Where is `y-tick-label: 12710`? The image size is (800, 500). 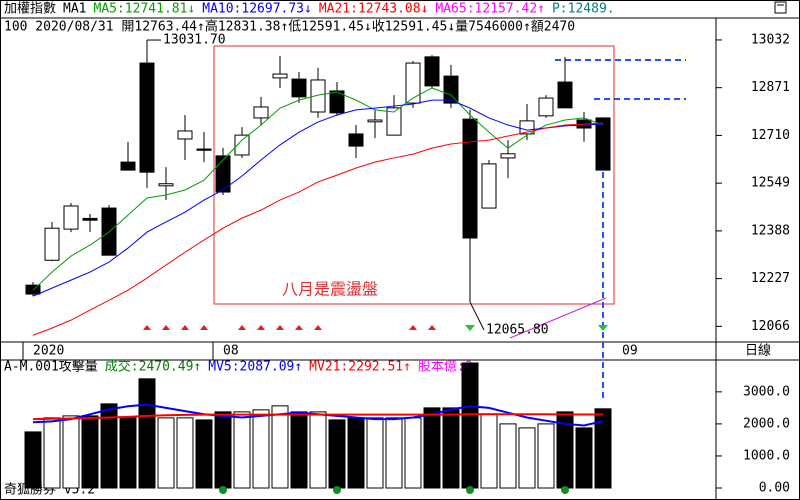 y-tick-label: 12710 is located at coordinates (770, 135).